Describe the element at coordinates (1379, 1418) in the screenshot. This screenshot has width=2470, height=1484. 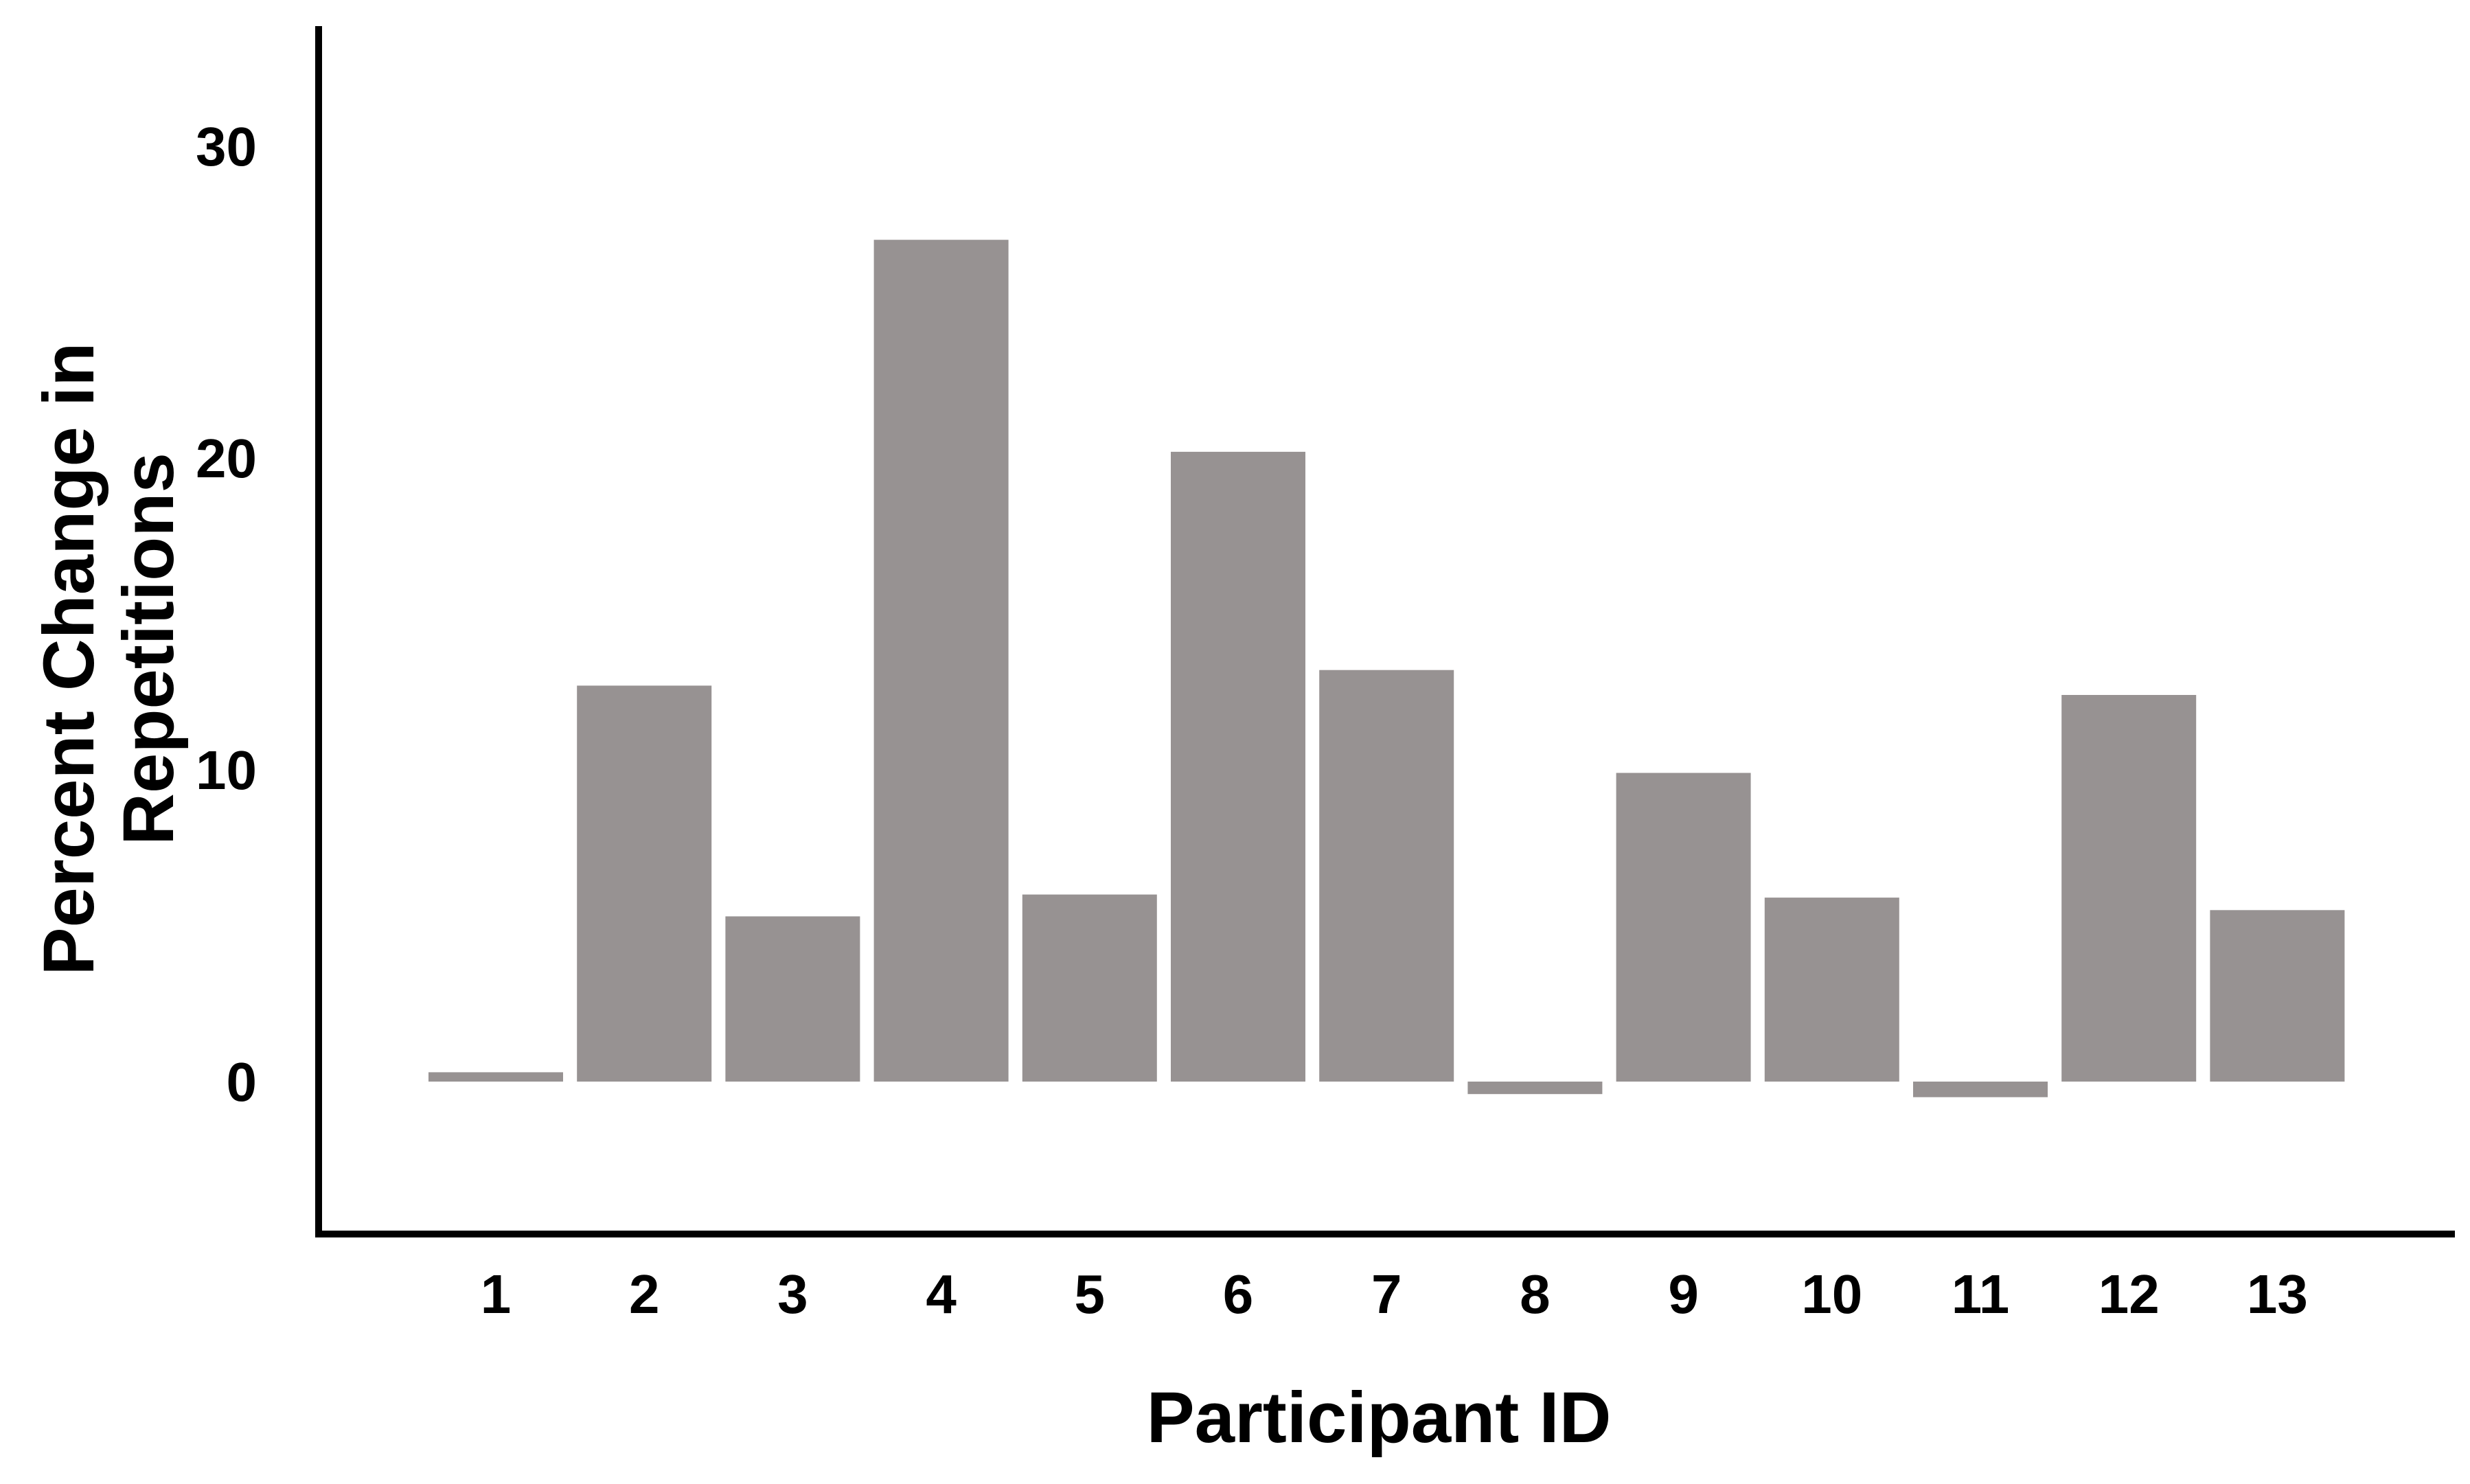
I see `x-axis-title: Participant ID` at that location.